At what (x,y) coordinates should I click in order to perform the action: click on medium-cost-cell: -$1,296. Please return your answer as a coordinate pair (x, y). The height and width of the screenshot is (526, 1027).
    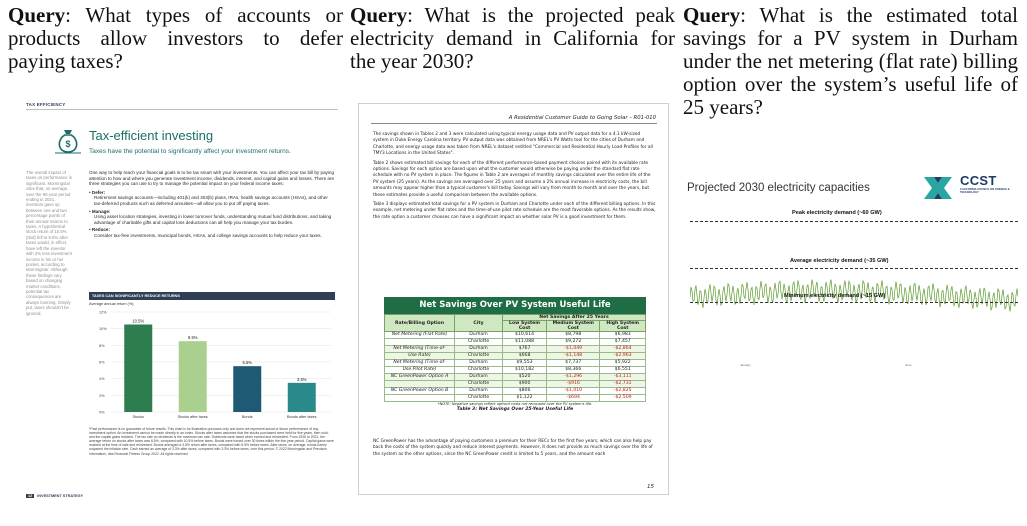
    Looking at the image, I should click on (573, 377).